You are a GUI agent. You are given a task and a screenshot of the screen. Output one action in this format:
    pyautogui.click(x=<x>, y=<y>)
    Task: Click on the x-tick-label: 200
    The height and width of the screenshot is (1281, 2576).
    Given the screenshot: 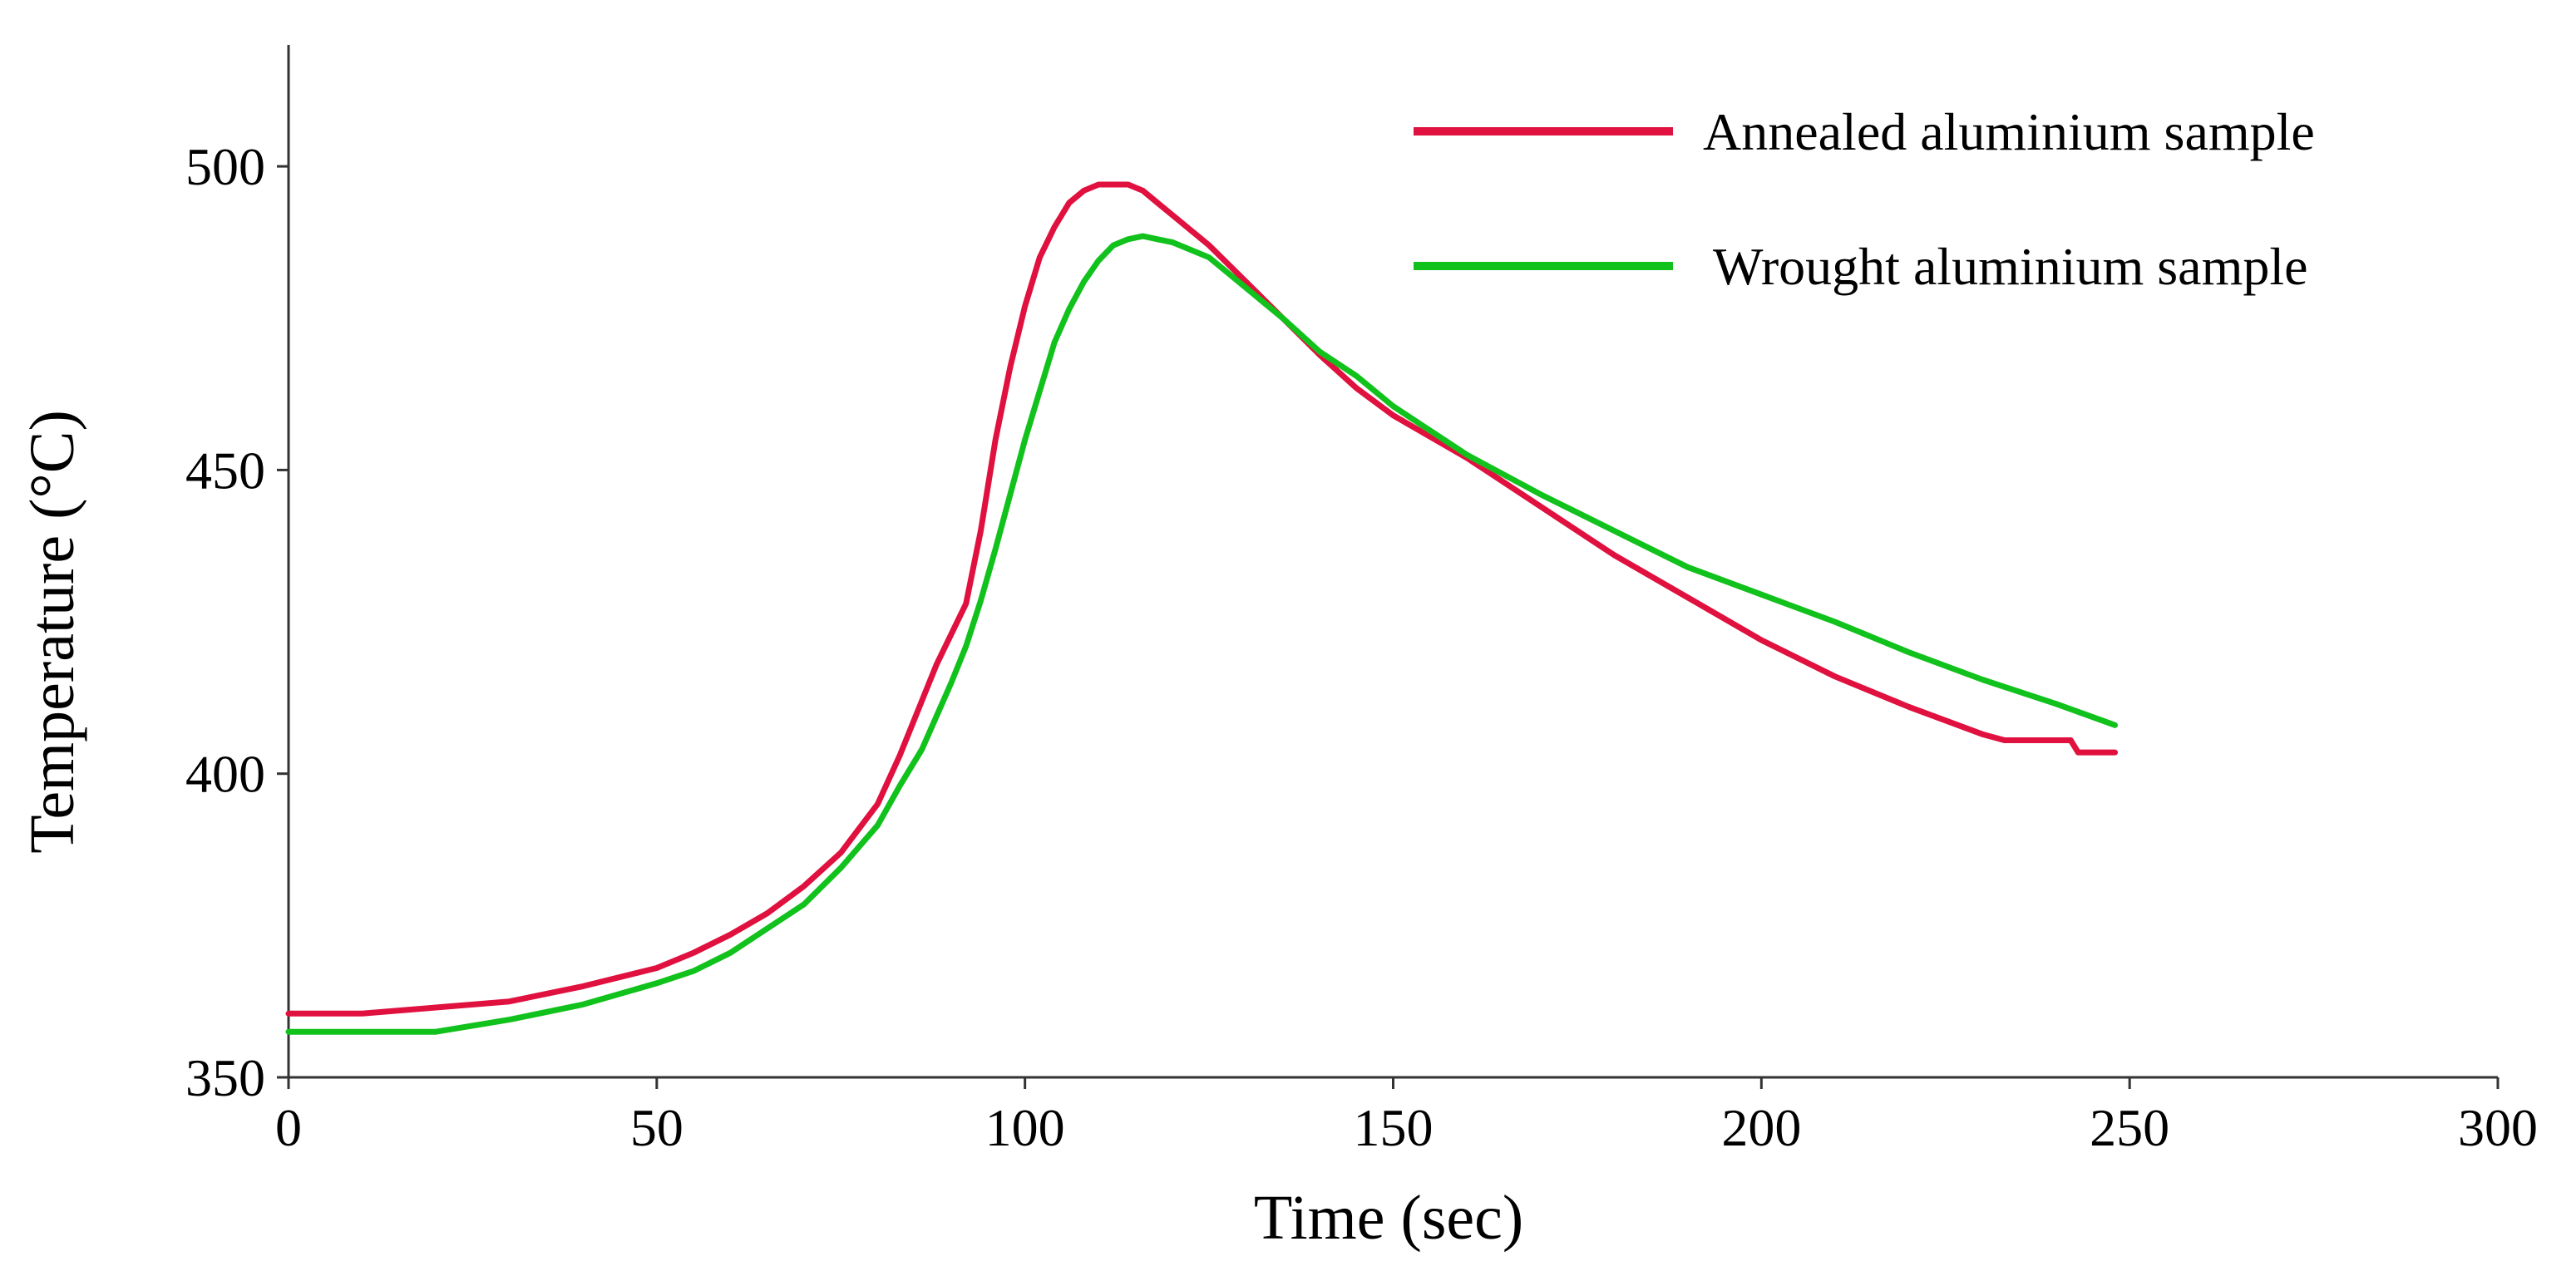 What is the action you would take?
    pyautogui.click(x=1761, y=1127)
    